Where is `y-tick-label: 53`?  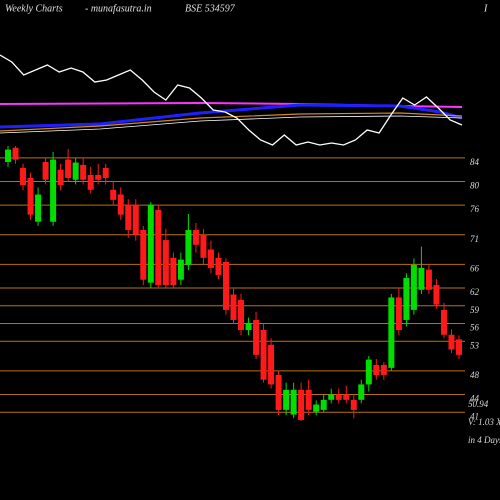 y-tick-label: 53 is located at coordinates (475, 345).